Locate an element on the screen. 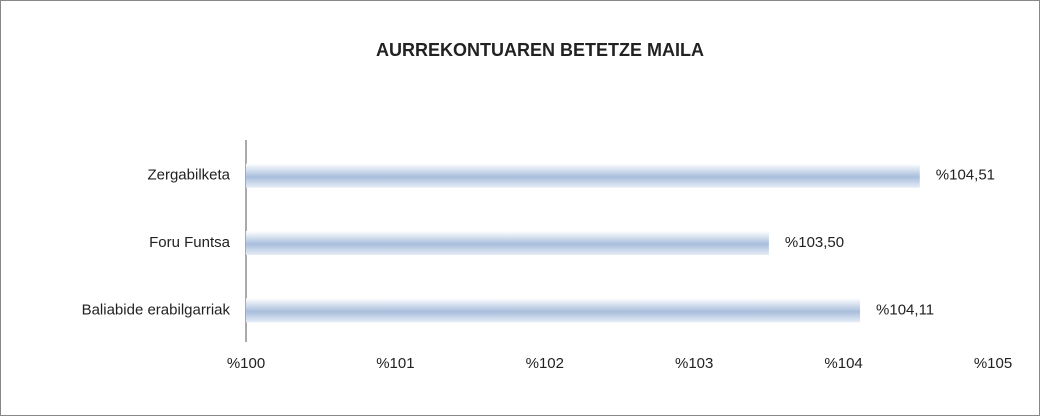  y-tick-label: Baliabide erabilgarriak is located at coordinates (156, 309).